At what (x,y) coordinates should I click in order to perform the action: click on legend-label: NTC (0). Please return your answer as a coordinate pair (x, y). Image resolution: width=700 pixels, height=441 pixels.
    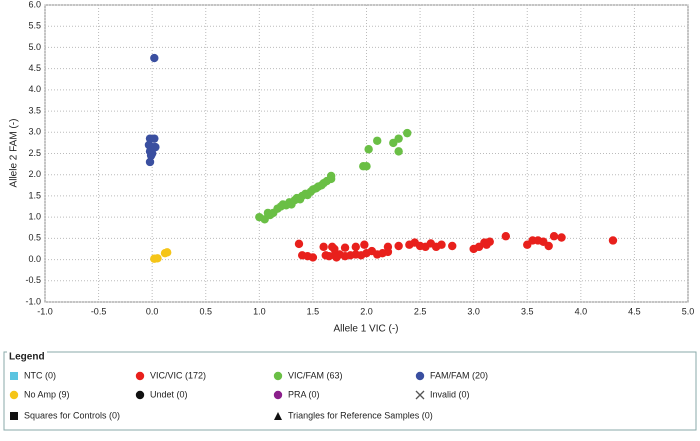
    Looking at the image, I should click on (40, 375).